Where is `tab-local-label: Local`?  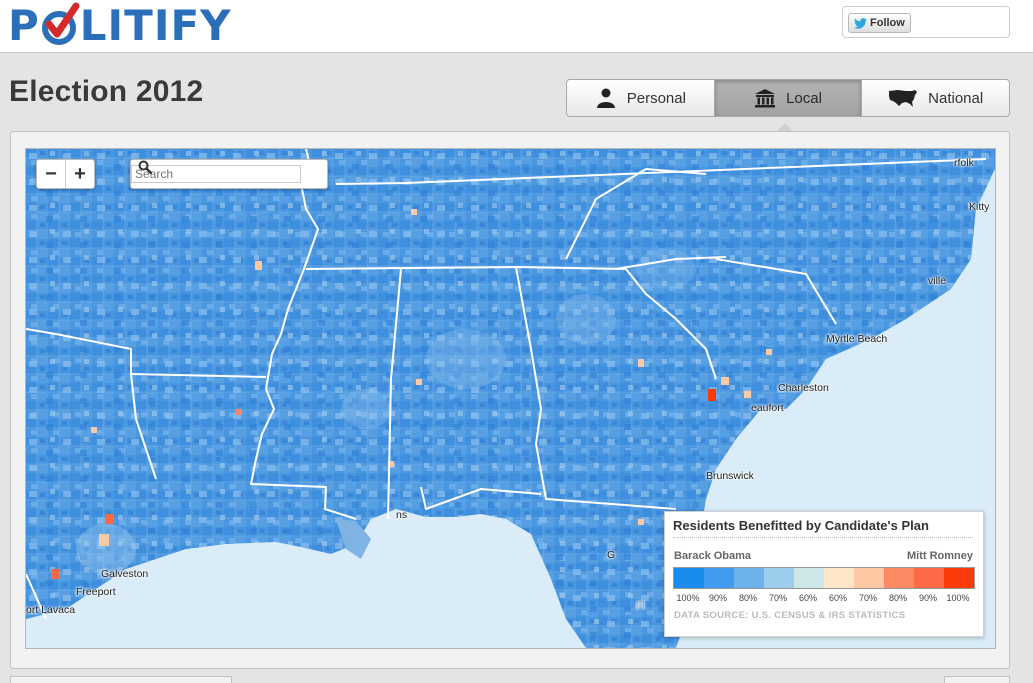
tab-local-label: Local is located at coordinates (804, 98).